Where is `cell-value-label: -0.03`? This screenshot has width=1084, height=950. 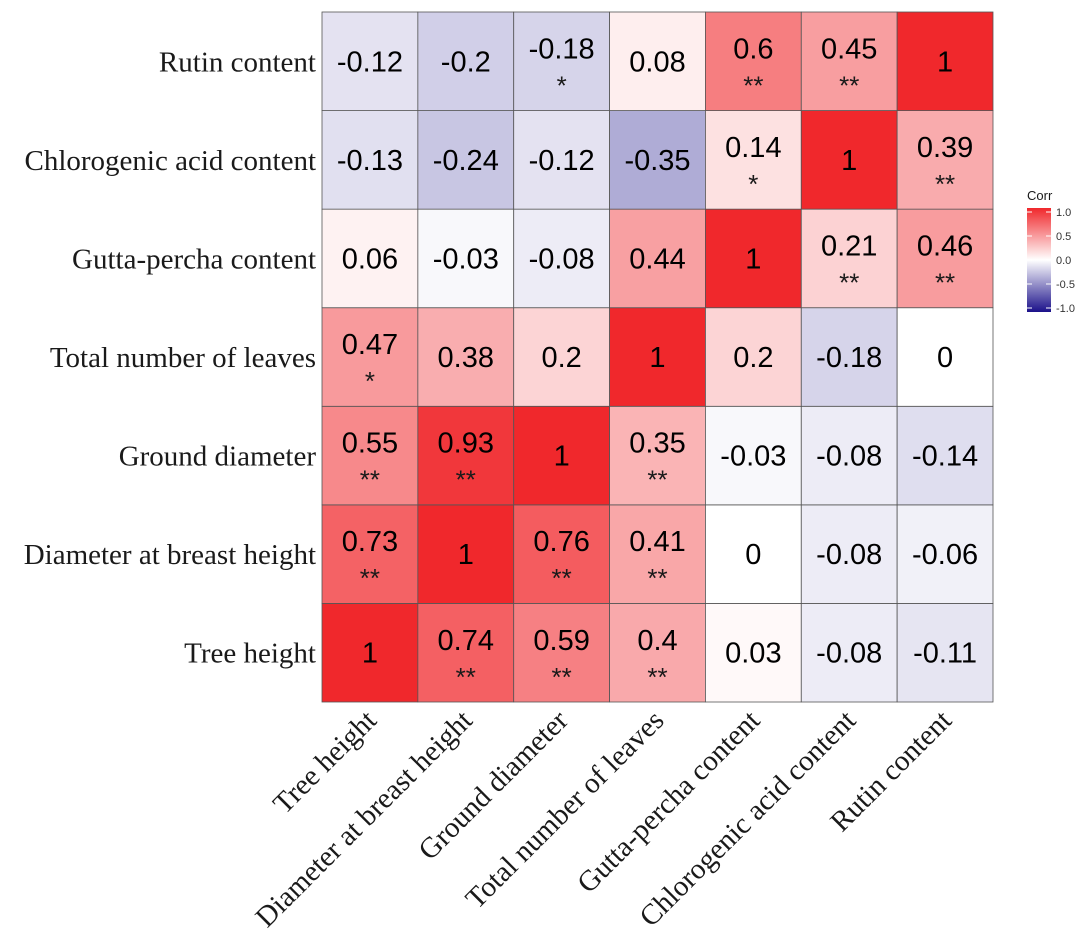 cell-value-label: -0.03 is located at coordinates (753, 457).